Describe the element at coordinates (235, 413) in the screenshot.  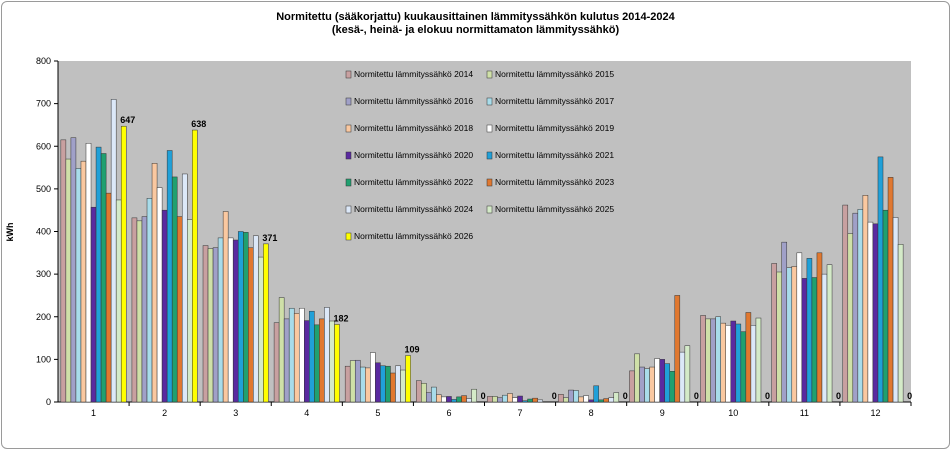
I see `x-tick-label: 3` at that location.